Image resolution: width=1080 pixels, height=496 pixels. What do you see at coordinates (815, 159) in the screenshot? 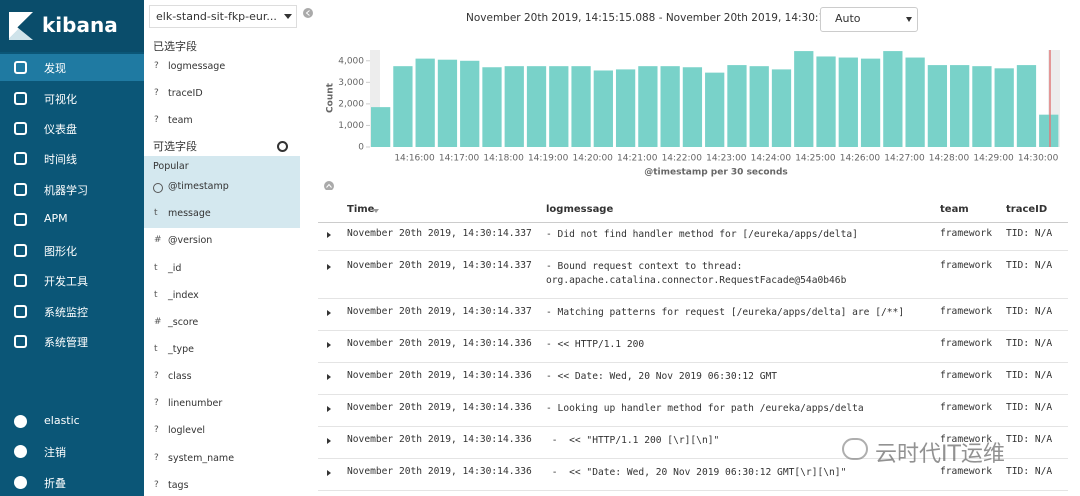
I see `x-tick-label: 14:25:00` at bounding box center [815, 159].